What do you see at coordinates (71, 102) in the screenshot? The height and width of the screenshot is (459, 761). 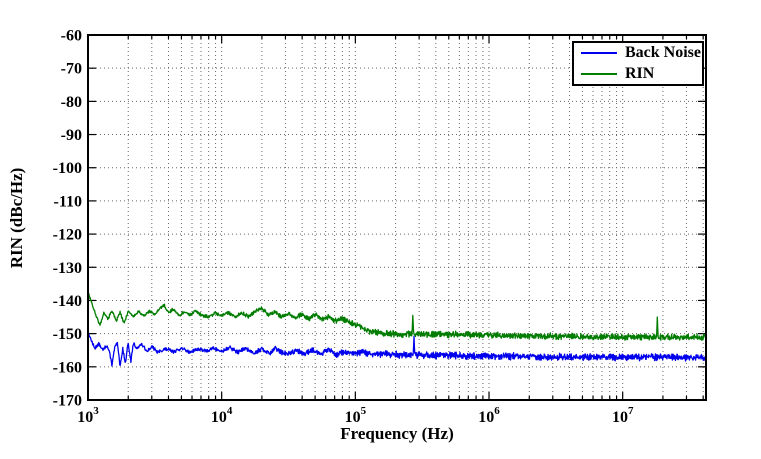 I see `y-tick-label: -80` at bounding box center [71, 102].